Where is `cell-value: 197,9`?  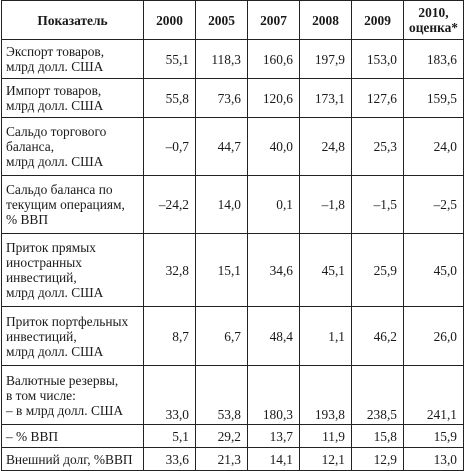 cell-value: 197,9 is located at coordinates (325, 59).